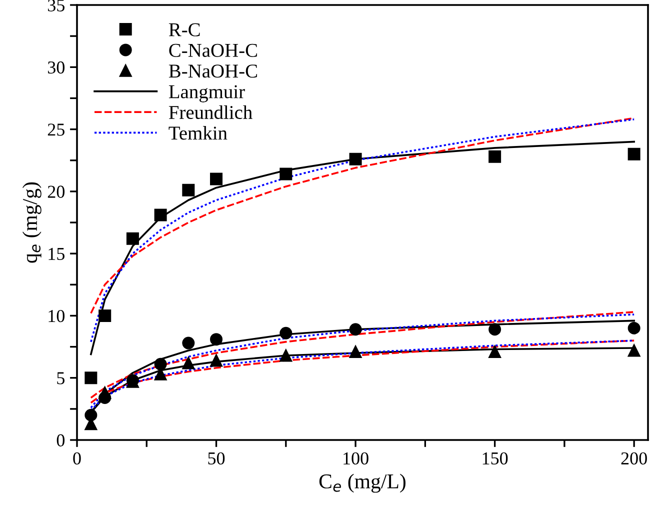 This screenshot has width=651, height=508. Describe the element at coordinates (634, 458) in the screenshot. I see `x-tick-label: 200` at that location.